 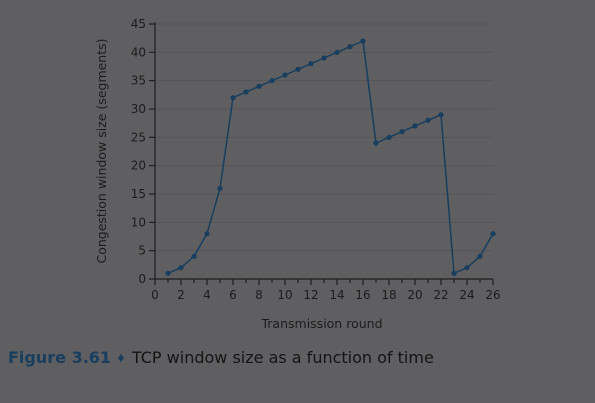 What do you see at coordinates (414, 295) in the screenshot?
I see `x-tick-label: 20` at bounding box center [414, 295].